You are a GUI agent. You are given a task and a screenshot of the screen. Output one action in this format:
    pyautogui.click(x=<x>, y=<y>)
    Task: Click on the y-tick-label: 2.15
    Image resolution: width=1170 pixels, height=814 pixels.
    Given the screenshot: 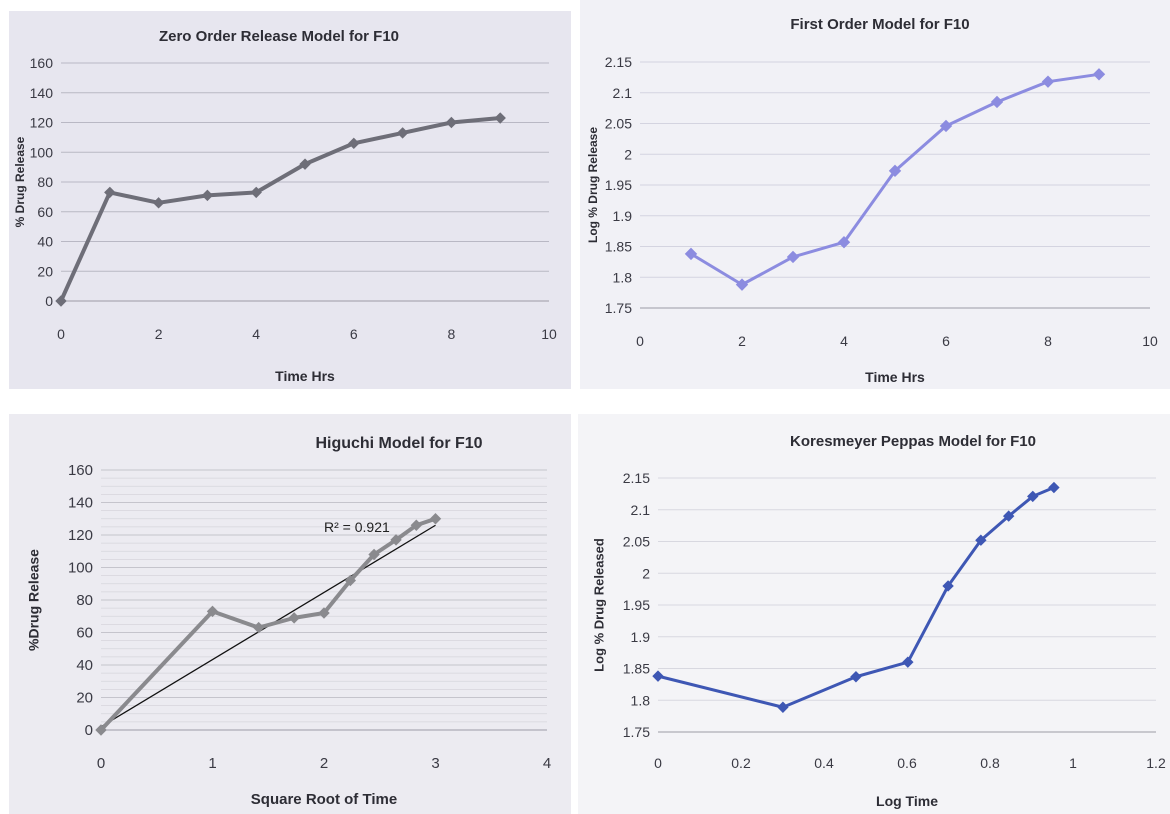 What is the action you would take?
    pyautogui.click(x=618, y=62)
    